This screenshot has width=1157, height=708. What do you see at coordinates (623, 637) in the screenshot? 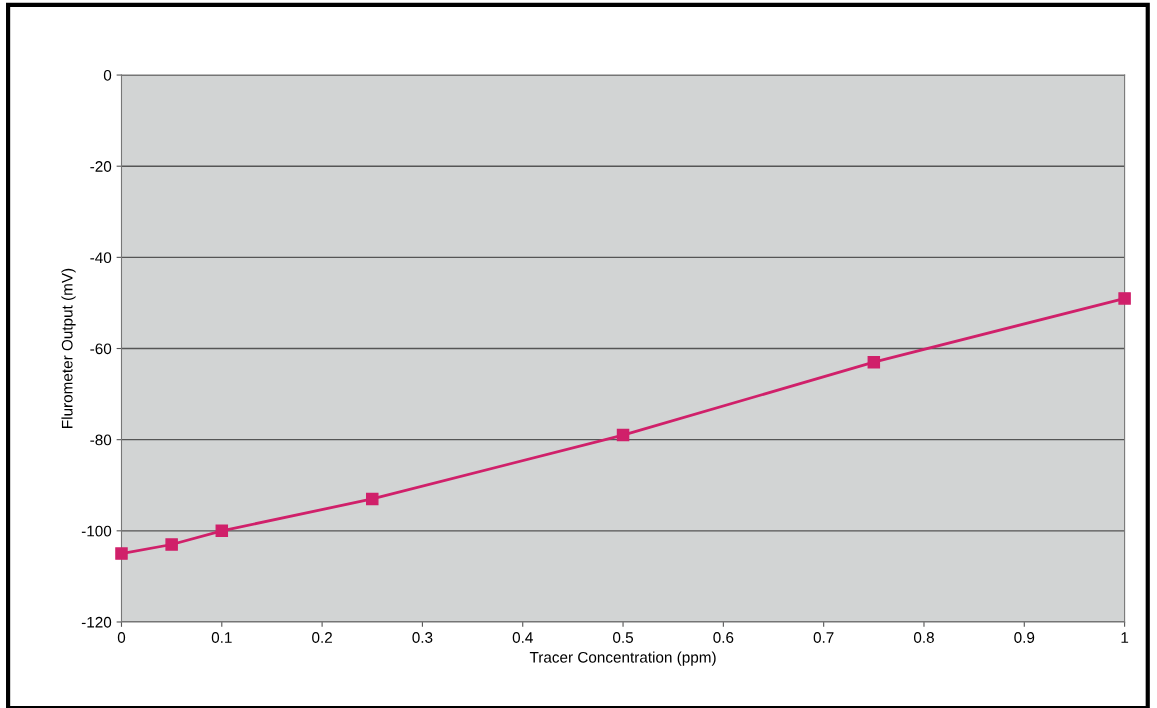
I see `x-tick-label: 0.5` at bounding box center [623, 637].